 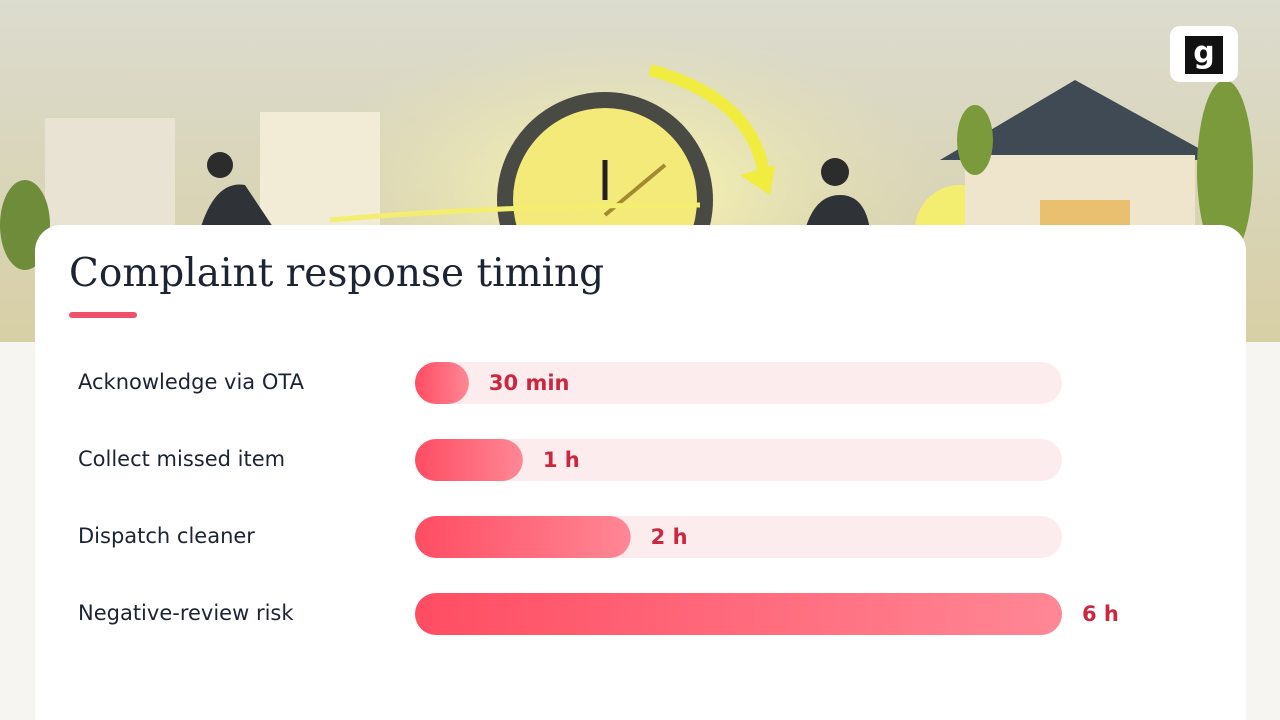 I want to click on chart-title: Complaint response timing, so click(x=336, y=273).